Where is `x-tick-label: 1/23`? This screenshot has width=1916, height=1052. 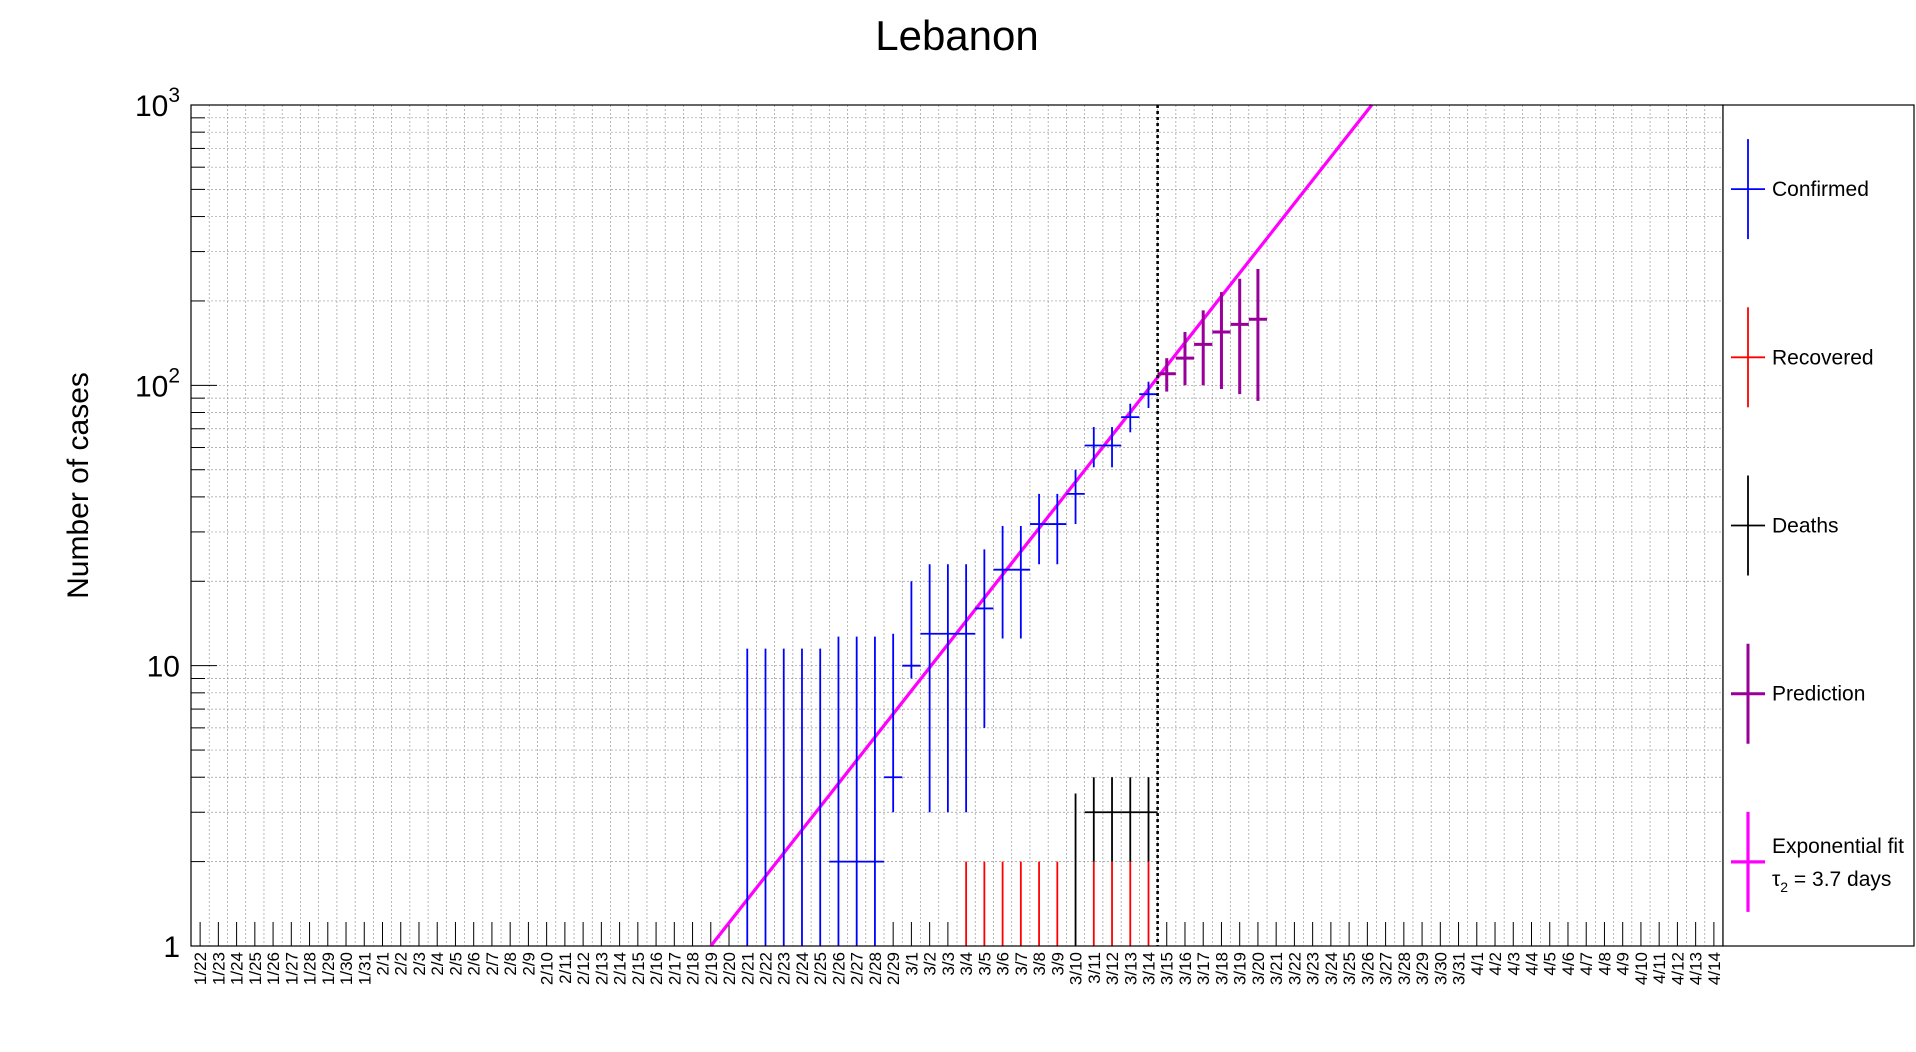 x-tick-label: 1/23 is located at coordinates (218, 968).